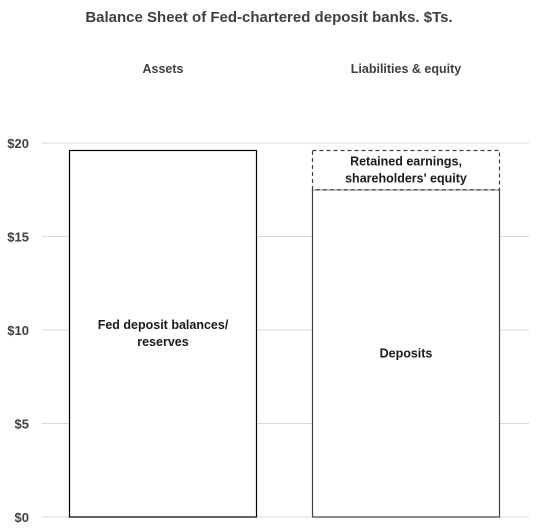  I want to click on bar-label: shareholders' equity, so click(406, 179).